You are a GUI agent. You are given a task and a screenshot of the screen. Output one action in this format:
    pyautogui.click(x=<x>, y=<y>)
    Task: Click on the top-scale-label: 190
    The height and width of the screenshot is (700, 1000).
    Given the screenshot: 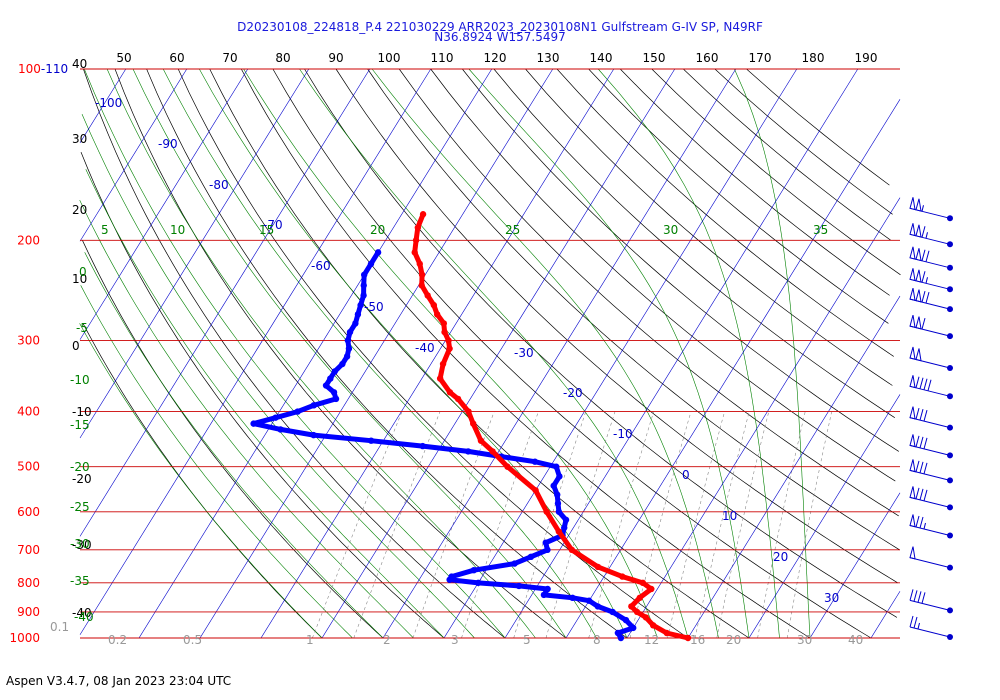 What is the action you would take?
    pyautogui.click(x=866, y=58)
    